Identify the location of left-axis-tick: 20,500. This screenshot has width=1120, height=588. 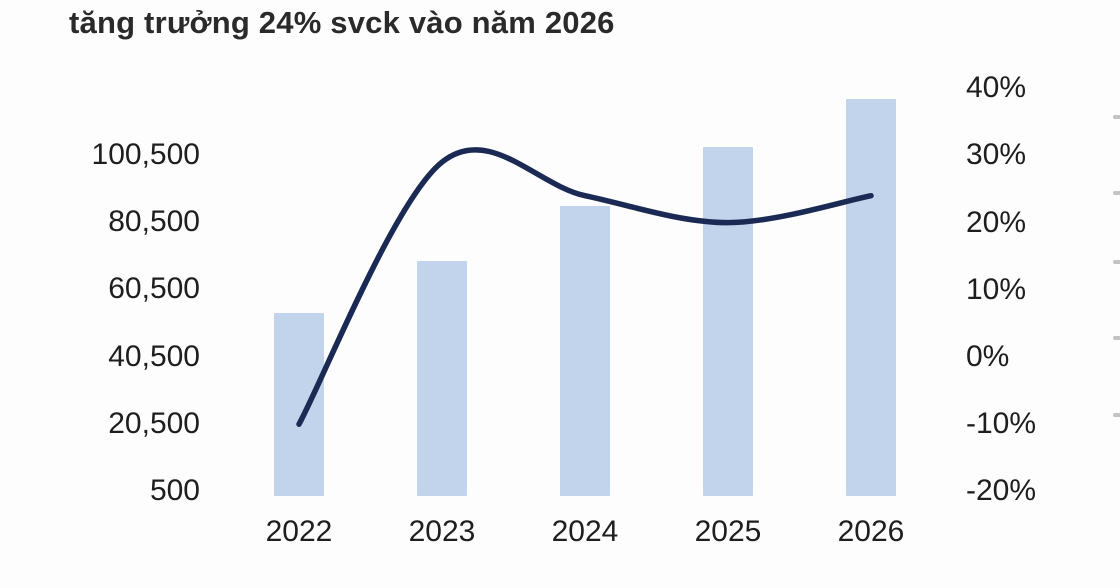
(154, 423).